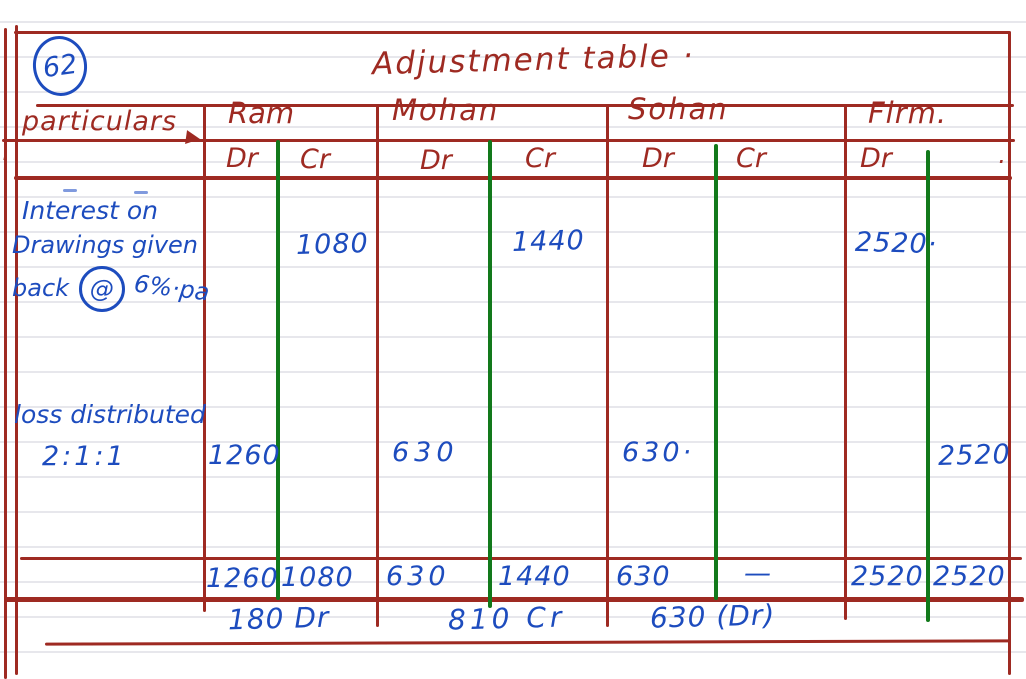  What do you see at coordinates (490, 374) in the screenshot?
I see `drcr-divider-mohan` at bounding box center [490, 374].